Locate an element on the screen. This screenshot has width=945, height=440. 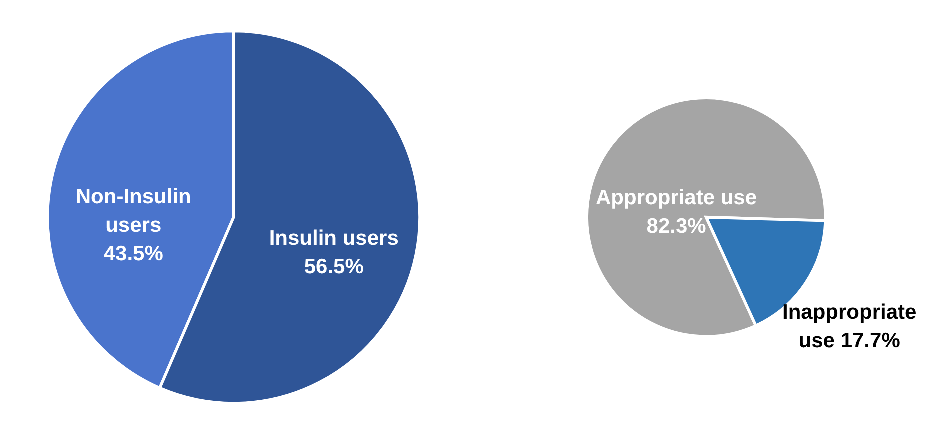
slice-label: Insulin users is located at coordinates (334, 238).